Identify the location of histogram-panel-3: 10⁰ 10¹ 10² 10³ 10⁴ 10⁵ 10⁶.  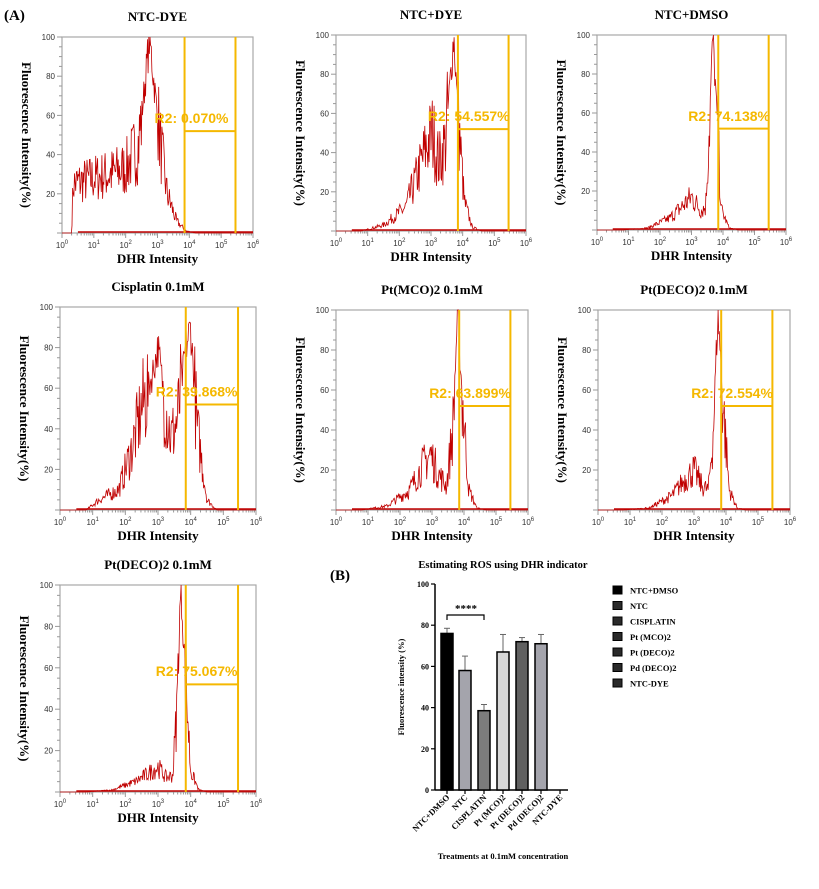
(692, 140).